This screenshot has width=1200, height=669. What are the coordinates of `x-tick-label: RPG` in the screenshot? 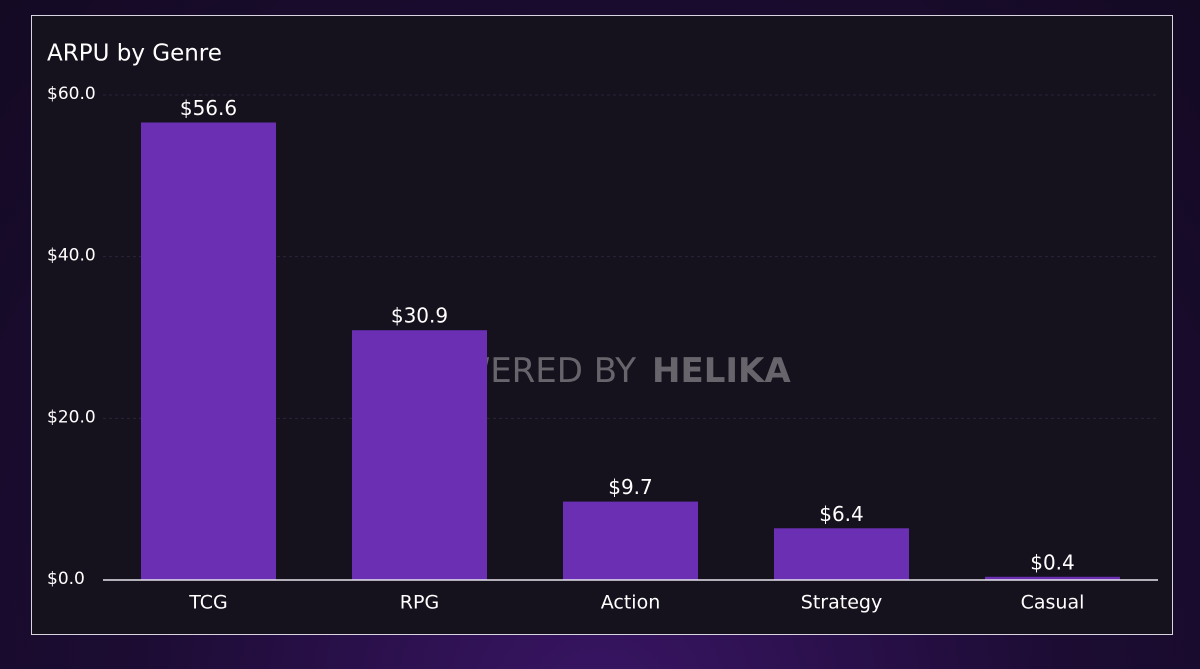 It's located at (419, 603).